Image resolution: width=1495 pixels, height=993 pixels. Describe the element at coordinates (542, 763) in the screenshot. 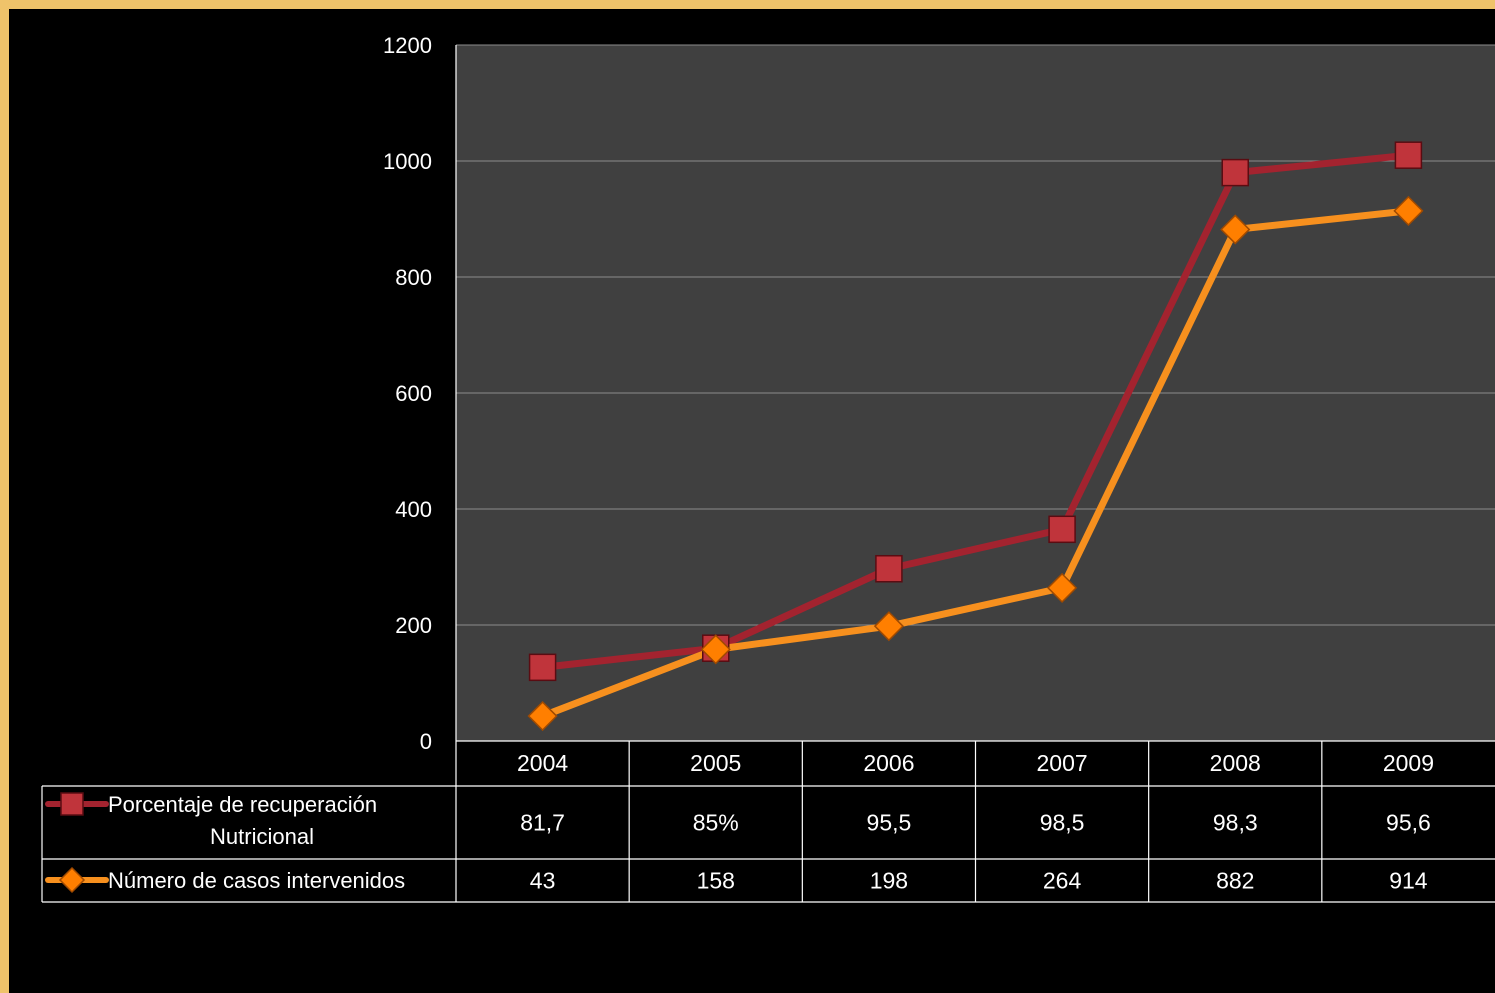

I see `x-tick-label: 2004` at that location.